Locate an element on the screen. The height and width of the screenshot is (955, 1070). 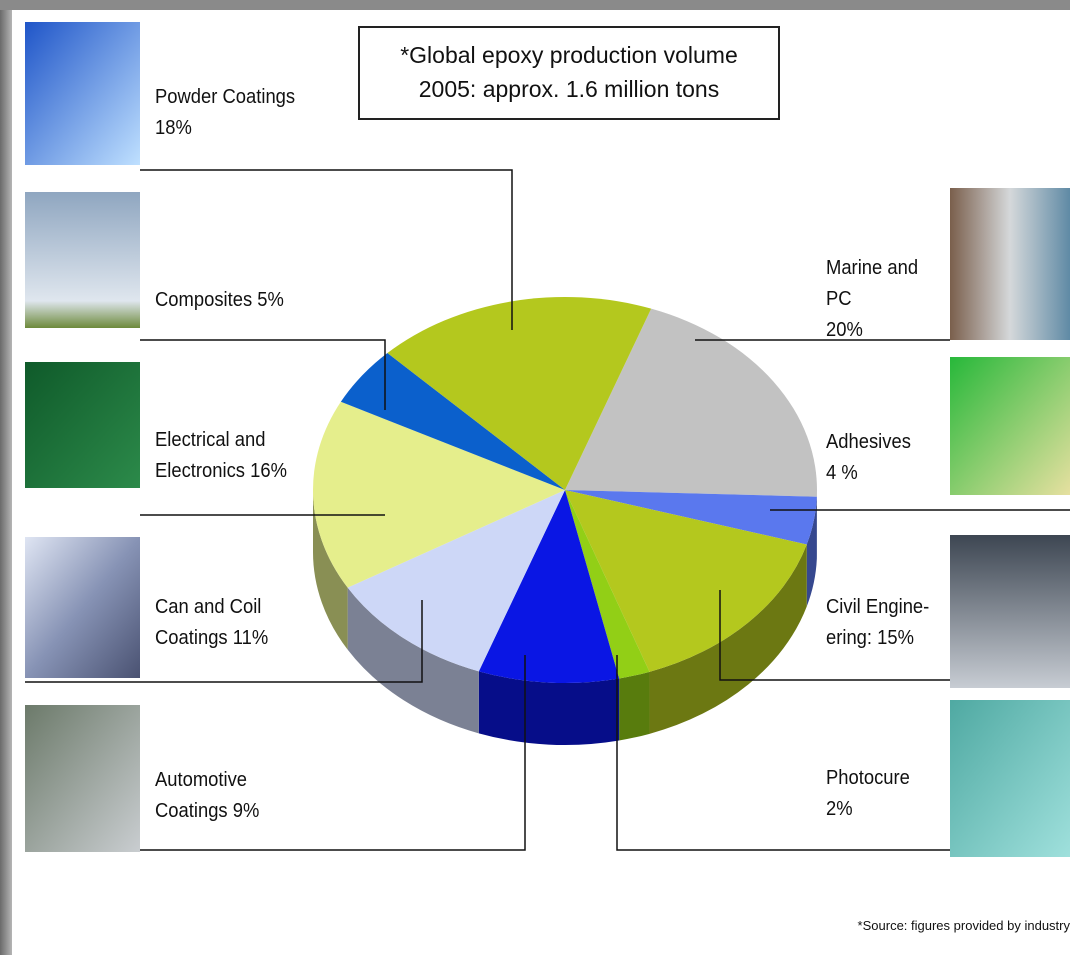
value-label: 5% is located at coordinates (270, 300).